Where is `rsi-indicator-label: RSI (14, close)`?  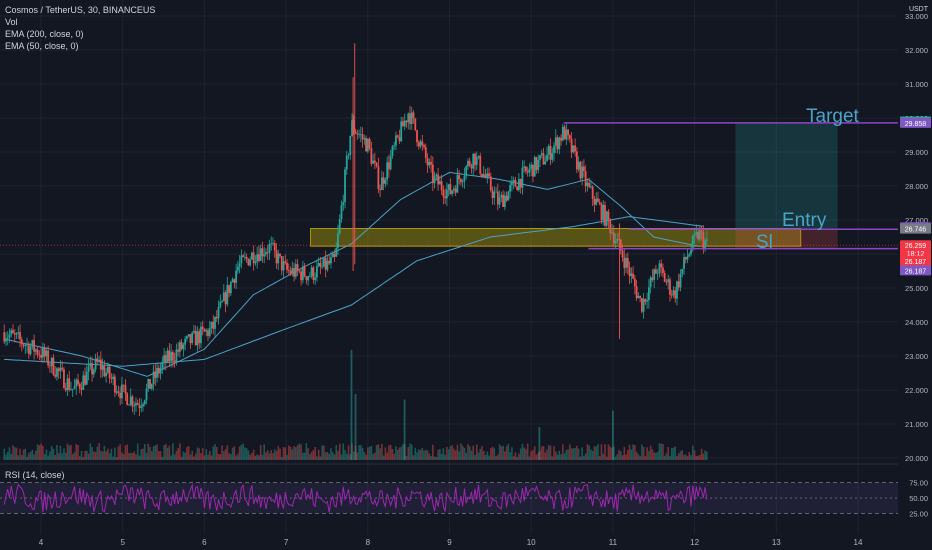
rsi-indicator-label: RSI (14, close) is located at coordinates (35, 475).